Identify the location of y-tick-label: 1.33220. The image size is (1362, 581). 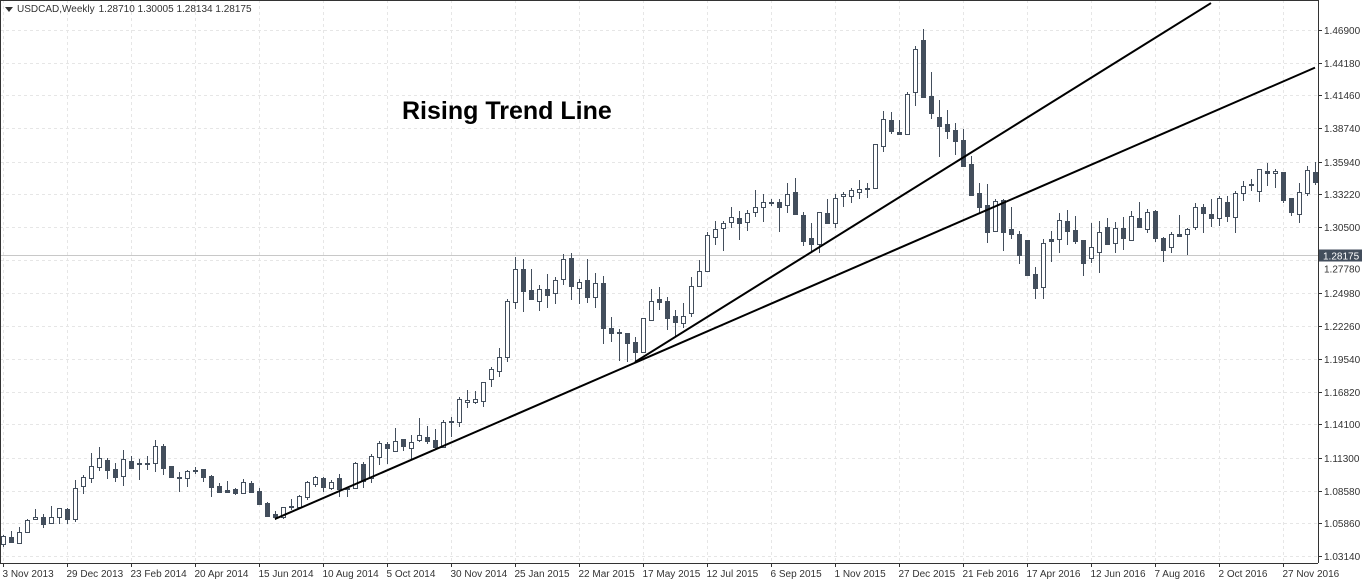
(1342, 195).